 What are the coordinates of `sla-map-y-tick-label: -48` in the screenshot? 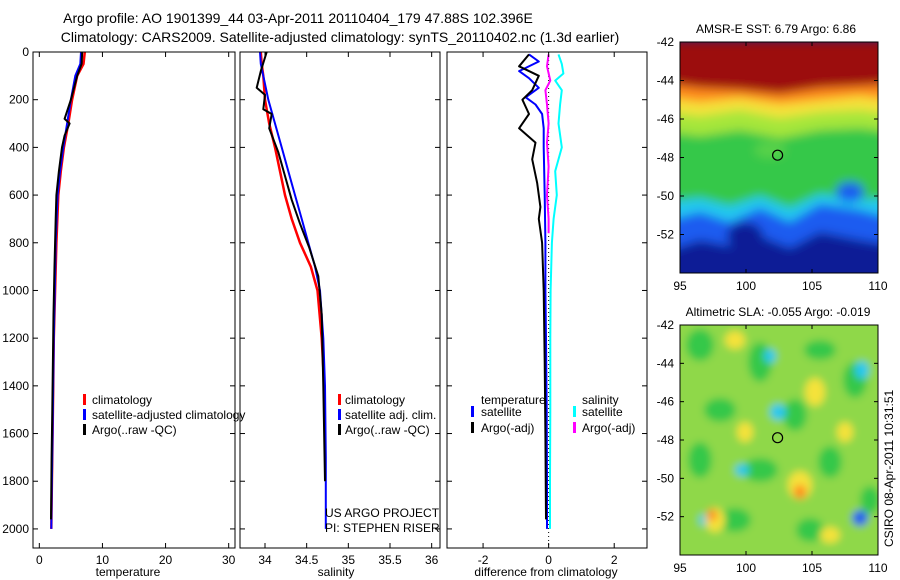 It's located at (666, 440).